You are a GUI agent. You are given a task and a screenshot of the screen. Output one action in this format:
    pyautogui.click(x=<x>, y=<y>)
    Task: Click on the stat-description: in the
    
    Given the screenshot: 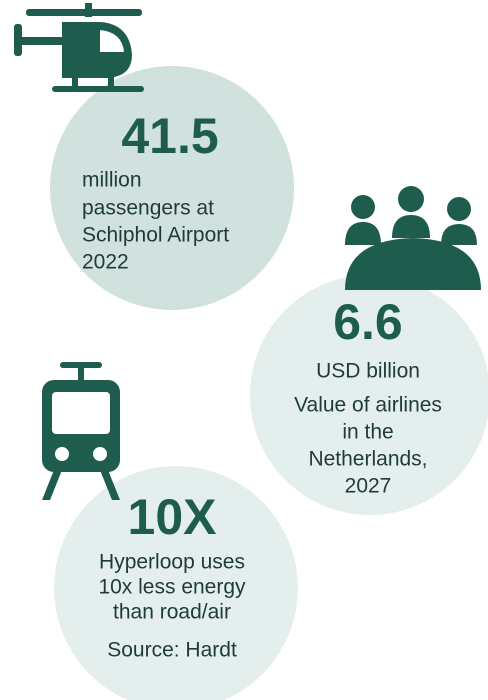 What is the action you would take?
    pyautogui.click(x=367, y=432)
    